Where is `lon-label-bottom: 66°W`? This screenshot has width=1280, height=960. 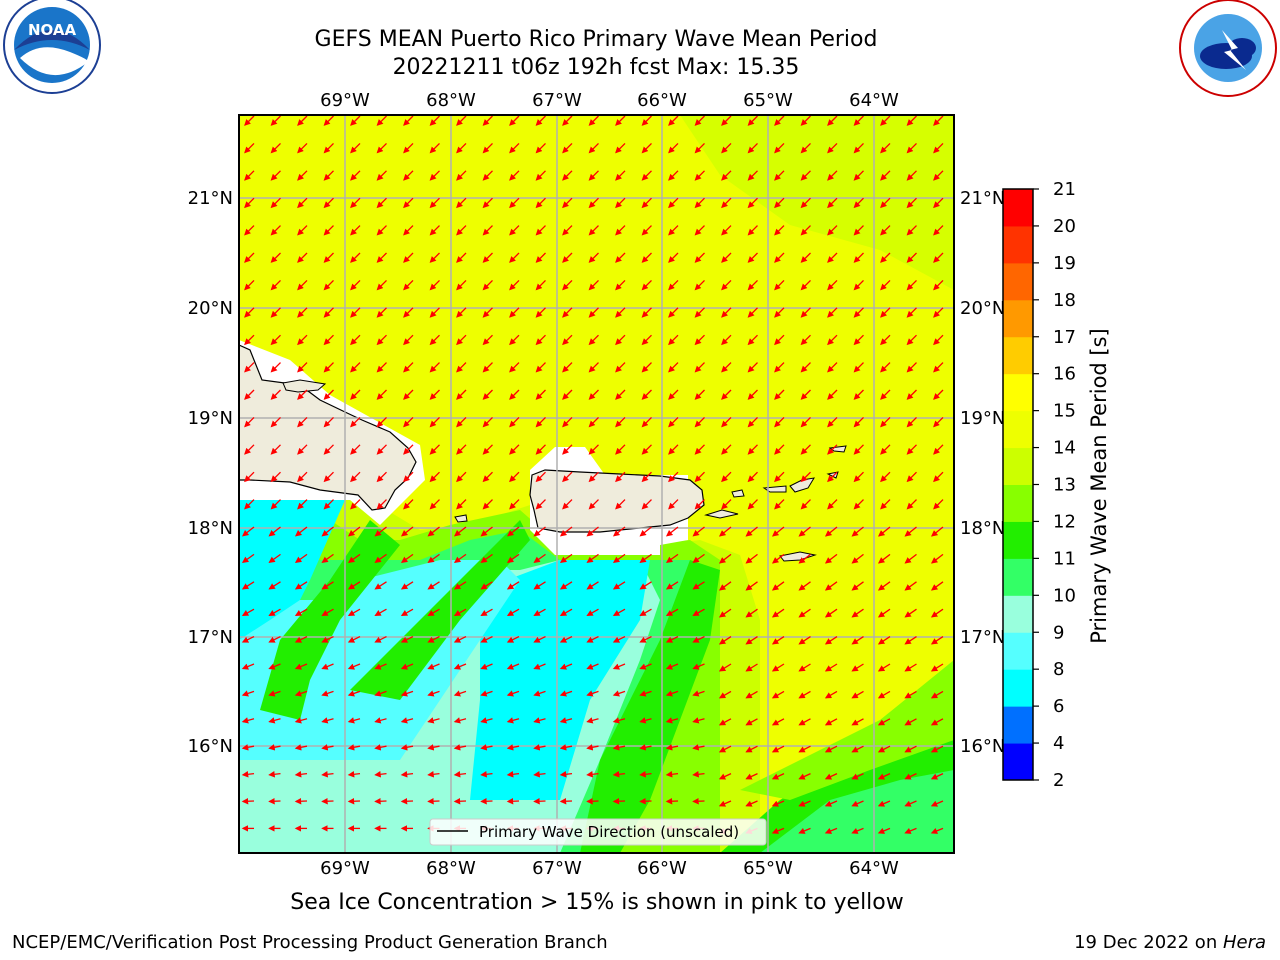
lon-label-bottom: 66°W is located at coordinates (662, 868).